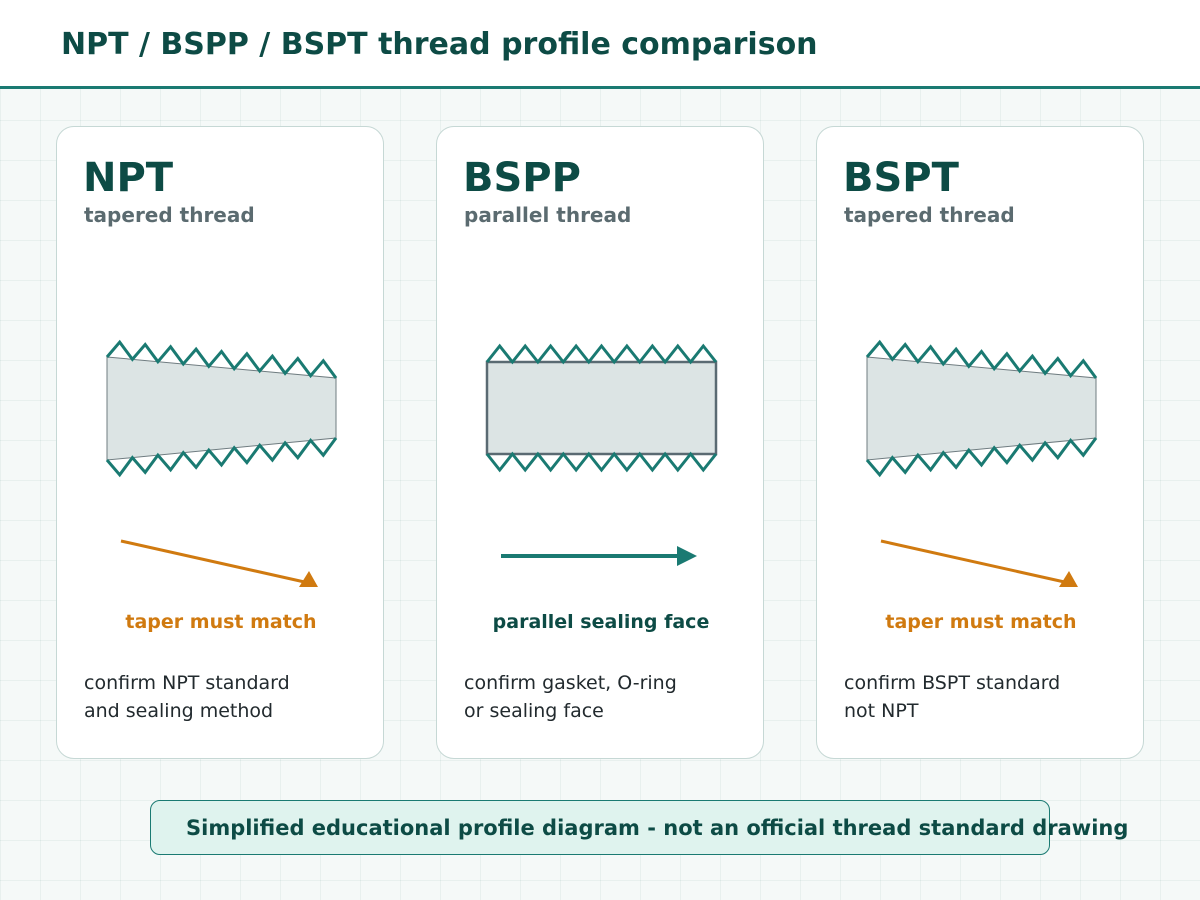  Describe the element at coordinates (570, 683) in the screenshot. I see `card-description-line: confirm gasket, O-ring` at that location.